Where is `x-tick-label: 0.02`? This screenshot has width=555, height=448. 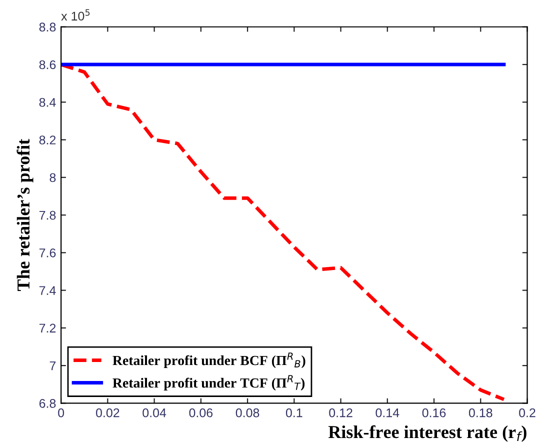 x-tick-label: 0.02 is located at coordinates (108, 413).